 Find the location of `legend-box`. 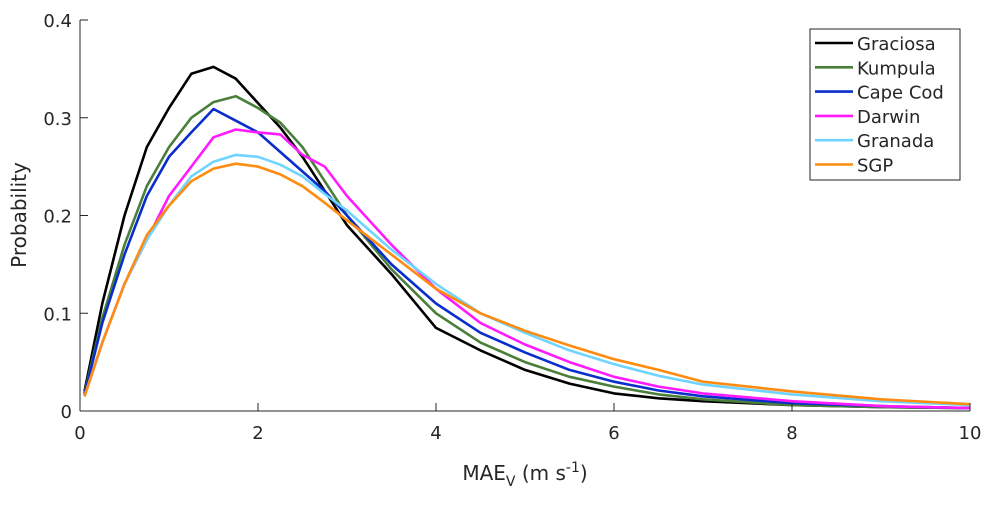

legend-box is located at coordinates (885, 104).